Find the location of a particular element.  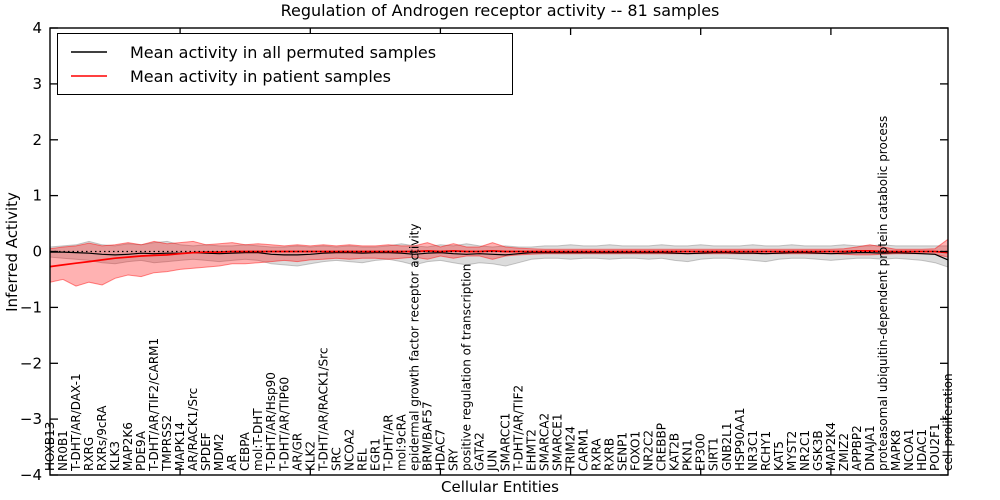

y-tick-label: −2 is located at coordinates (31, 363).